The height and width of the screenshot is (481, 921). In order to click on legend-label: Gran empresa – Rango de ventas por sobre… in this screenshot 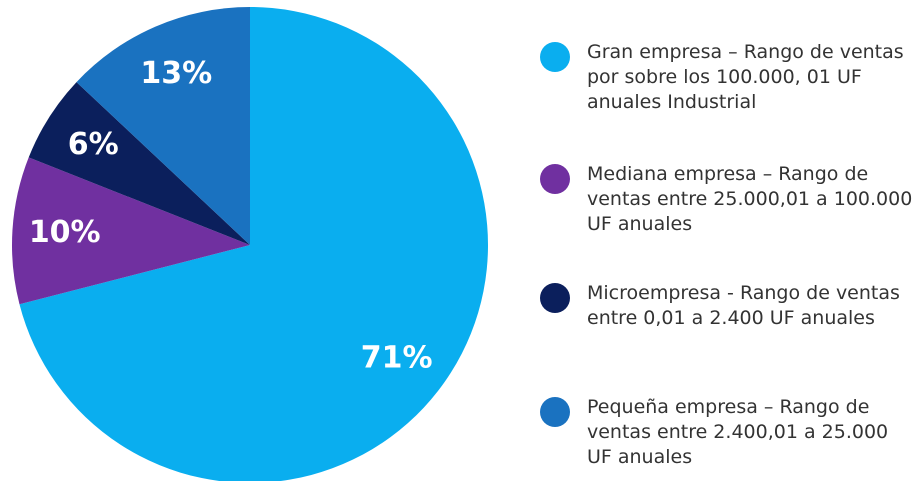, I will do `click(745, 77)`.